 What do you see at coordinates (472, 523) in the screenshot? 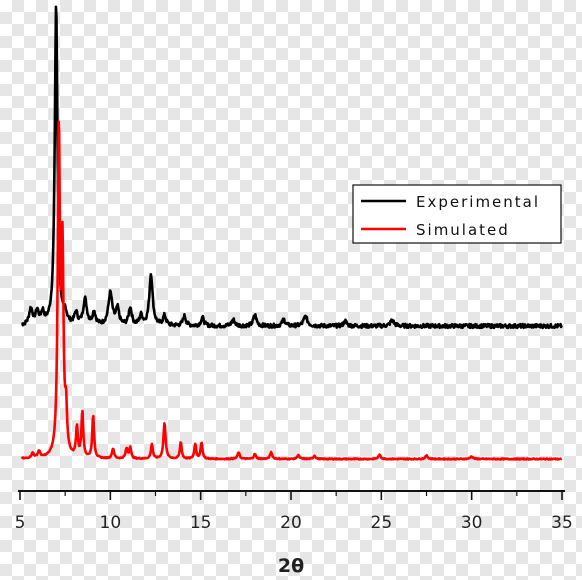
I see `x-tick-label: 30` at bounding box center [472, 523].